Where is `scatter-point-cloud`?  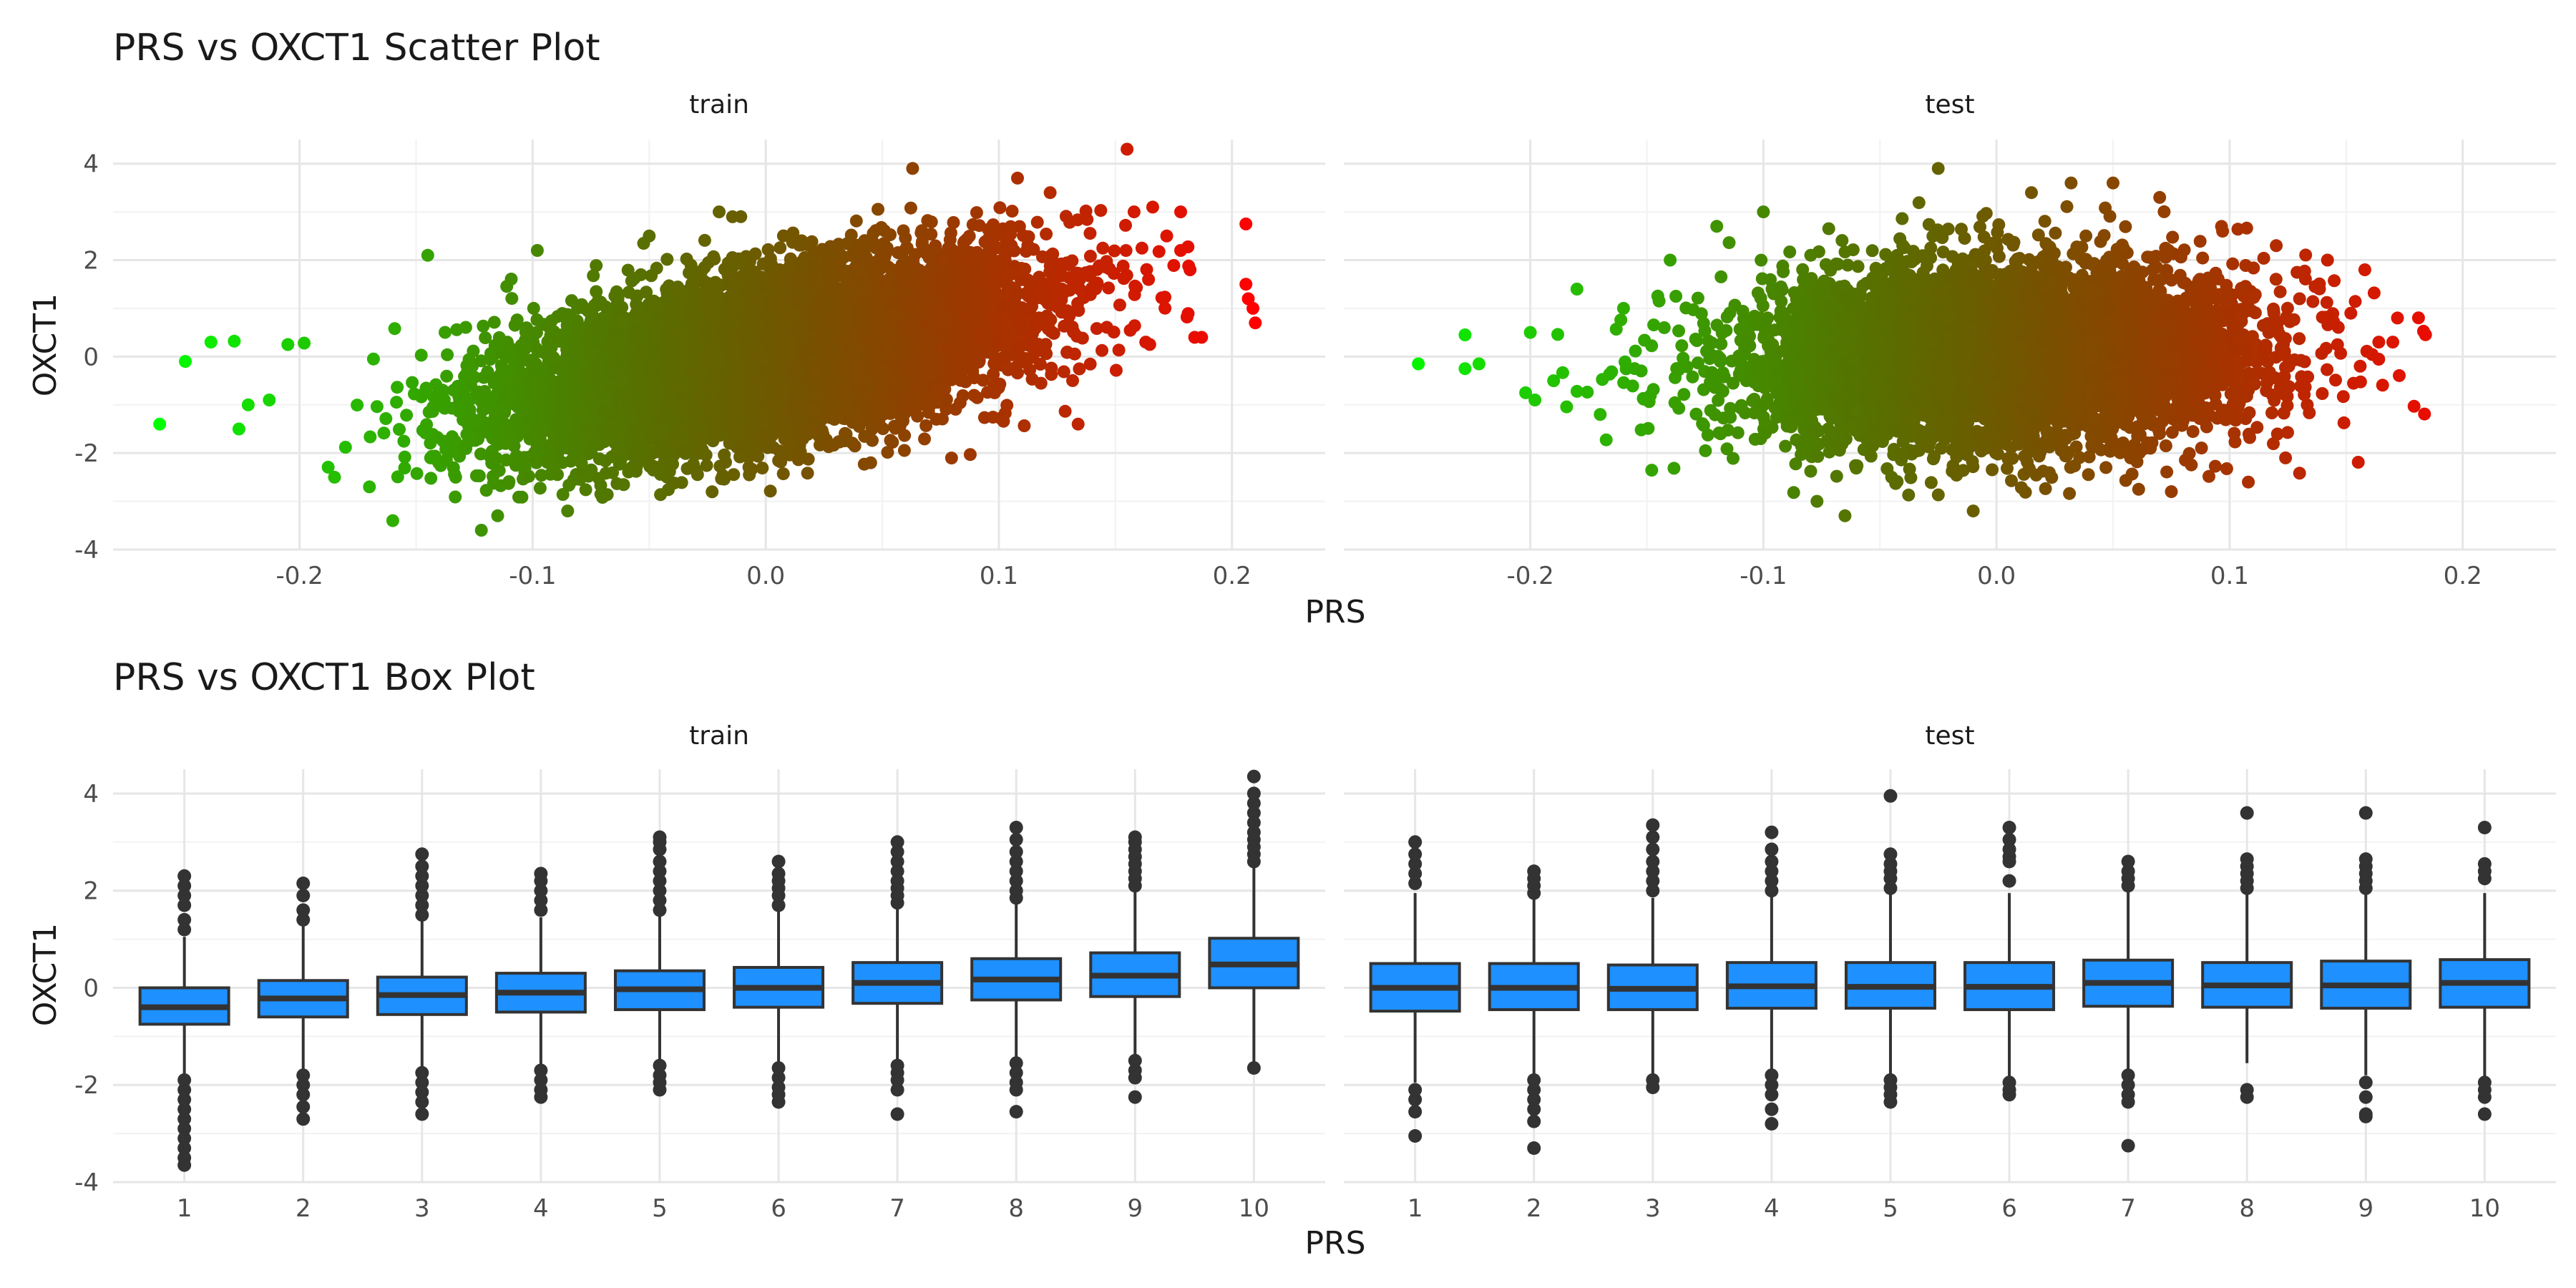 scatter-point-cloud is located at coordinates (758, 352).